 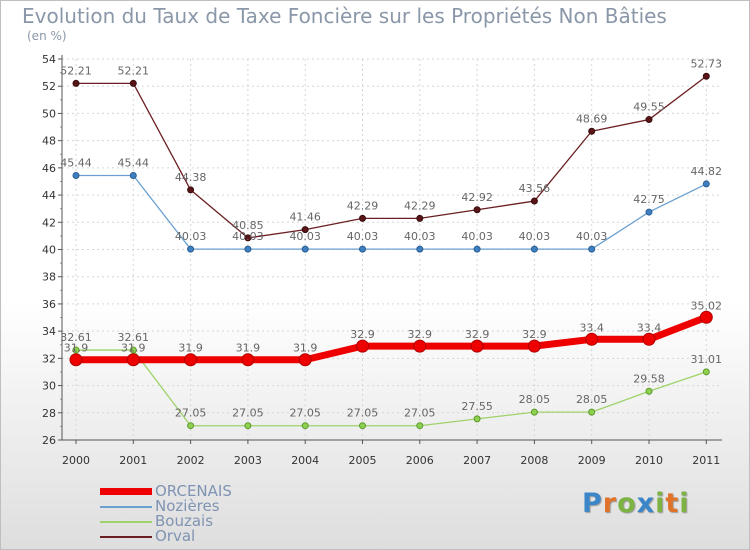 I want to click on data-label-orcenais-2006: 32.9, so click(x=420, y=334).